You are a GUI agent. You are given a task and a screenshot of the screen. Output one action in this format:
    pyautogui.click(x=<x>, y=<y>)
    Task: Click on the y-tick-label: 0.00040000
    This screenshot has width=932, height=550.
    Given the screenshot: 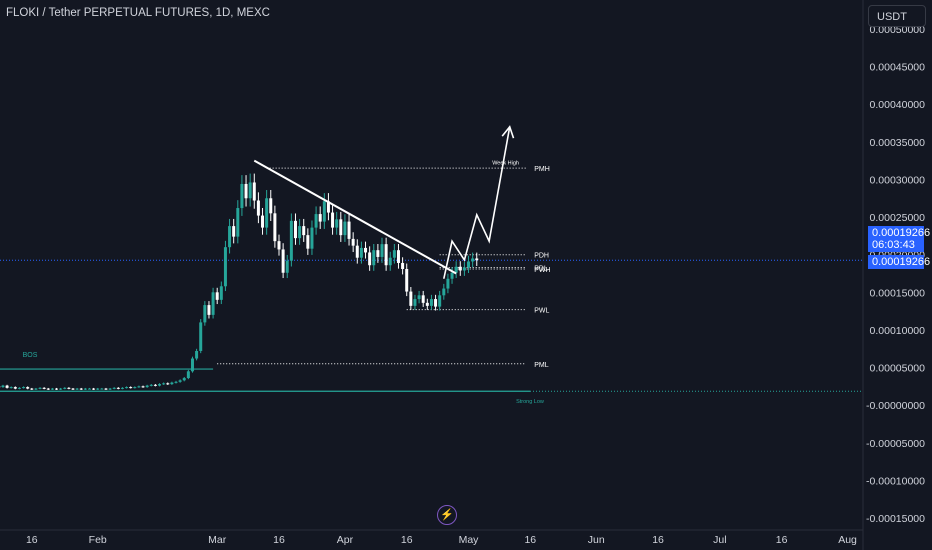 What is the action you would take?
    pyautogui.click(x=898, y=105)
    